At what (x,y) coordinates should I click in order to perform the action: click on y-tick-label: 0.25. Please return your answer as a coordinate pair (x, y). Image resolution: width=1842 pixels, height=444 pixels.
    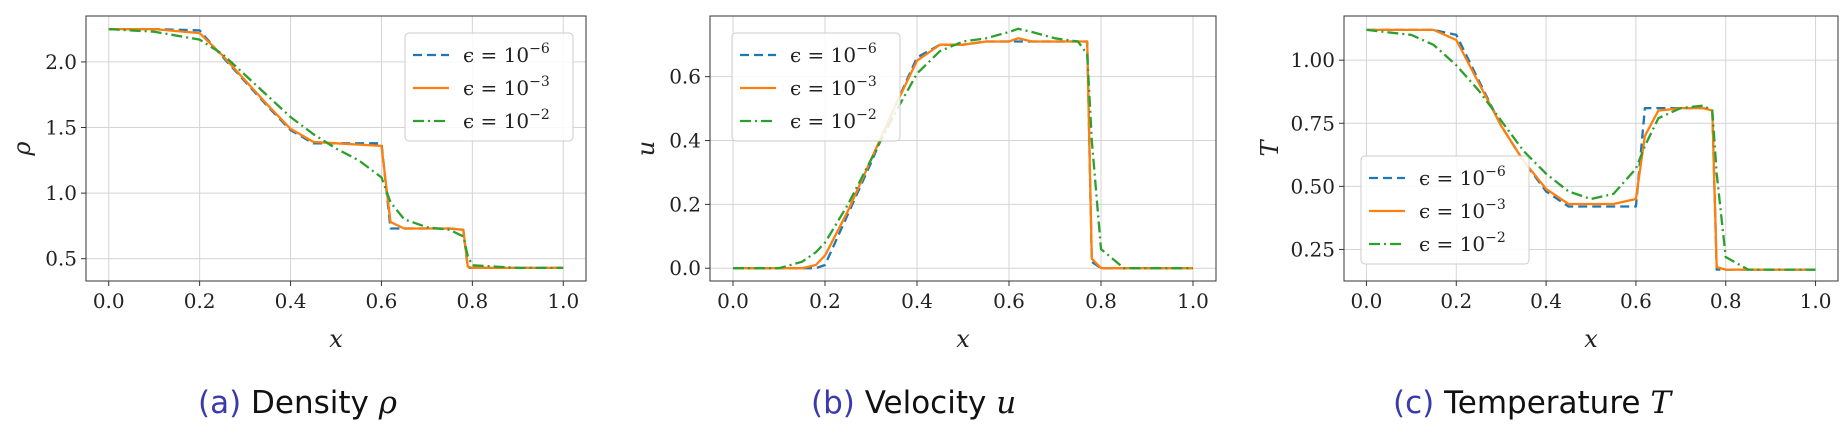
    Looking at the image, I should click on (1312, 249).